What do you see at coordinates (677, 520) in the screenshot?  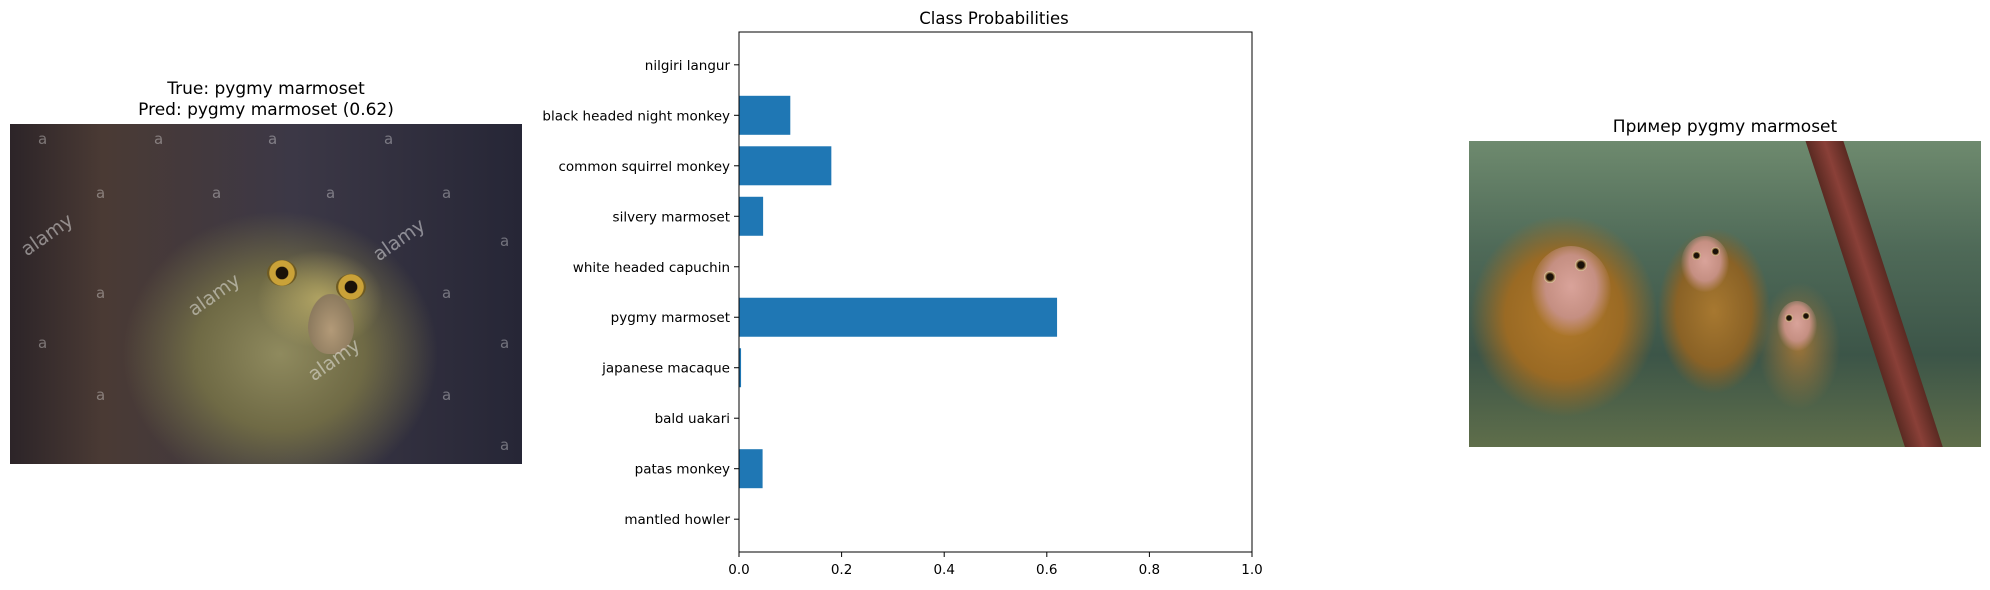 I see `y-tick-label: mantled howler` at bounding box center [677, 520].